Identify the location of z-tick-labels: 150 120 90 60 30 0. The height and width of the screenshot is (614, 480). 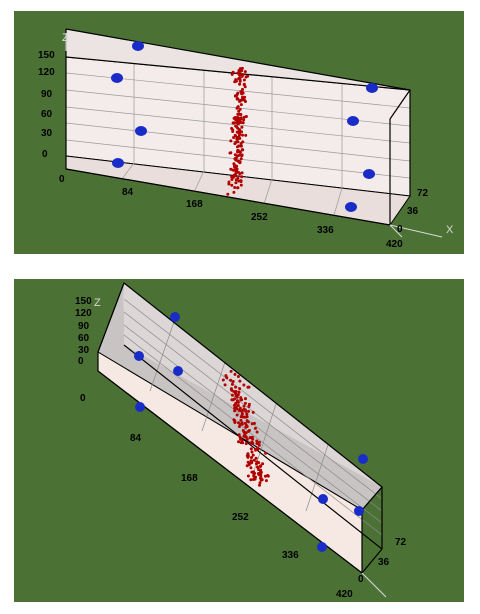
(83, 331).